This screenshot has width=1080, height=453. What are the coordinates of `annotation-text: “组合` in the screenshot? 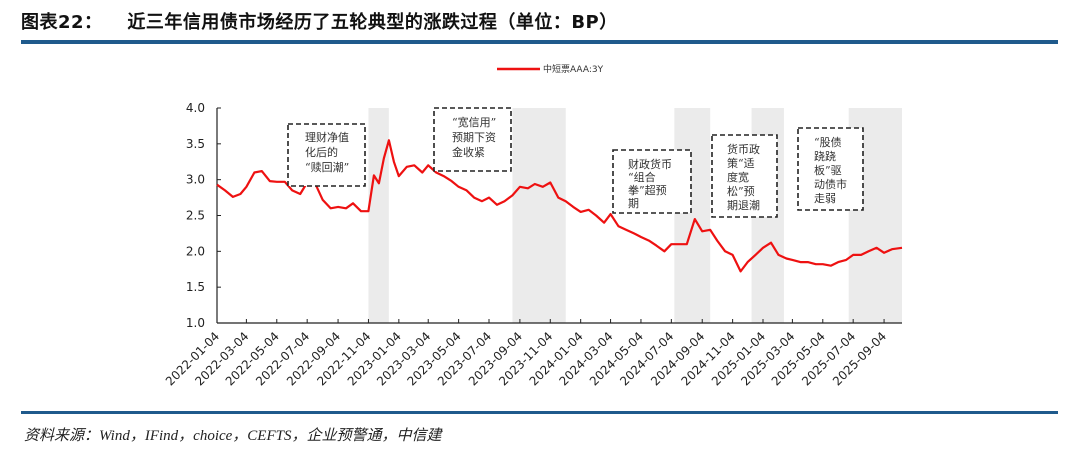 It's located at (642, 177).